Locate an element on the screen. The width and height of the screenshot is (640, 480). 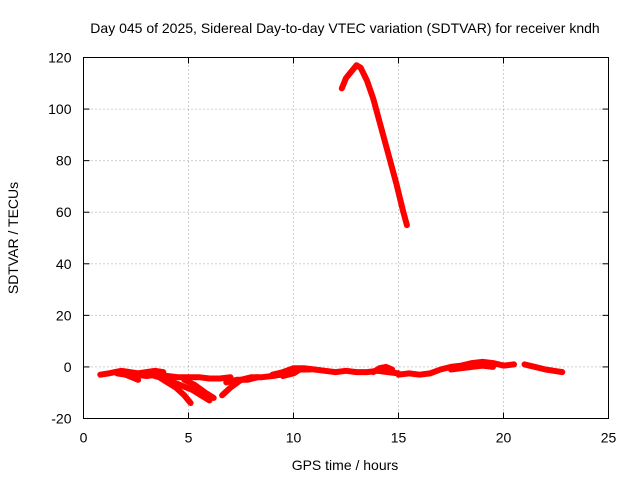
y-tick-label: 100 is located at coordinates (60, 109).